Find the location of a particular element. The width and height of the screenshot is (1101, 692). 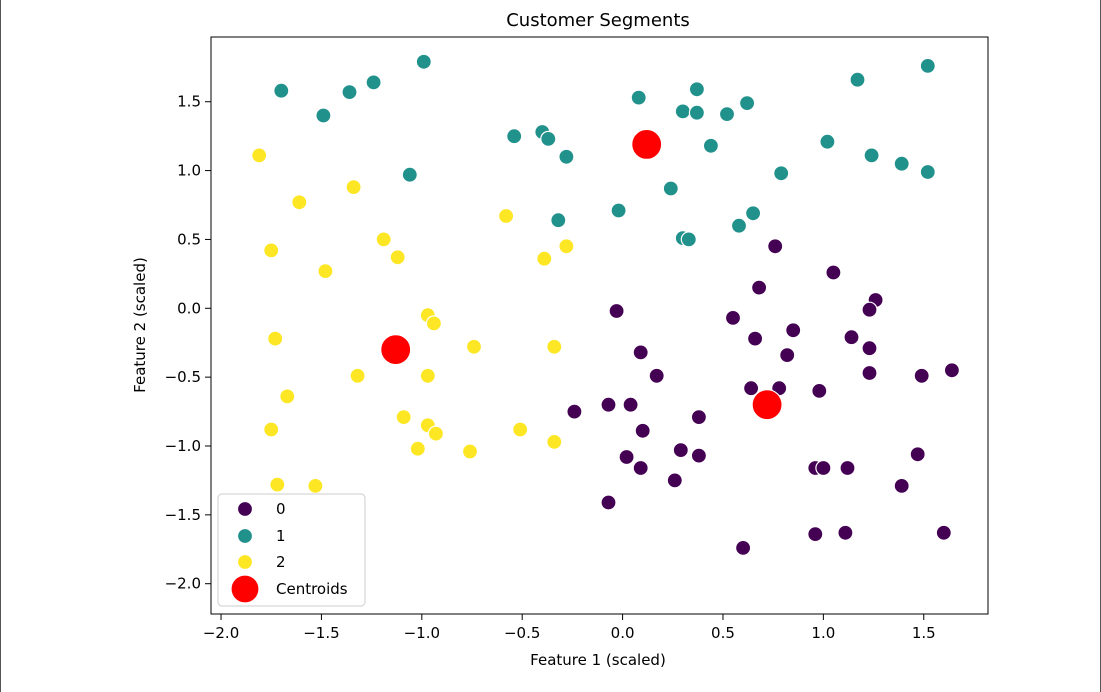

legend-box is located at coordinates (291, 550).